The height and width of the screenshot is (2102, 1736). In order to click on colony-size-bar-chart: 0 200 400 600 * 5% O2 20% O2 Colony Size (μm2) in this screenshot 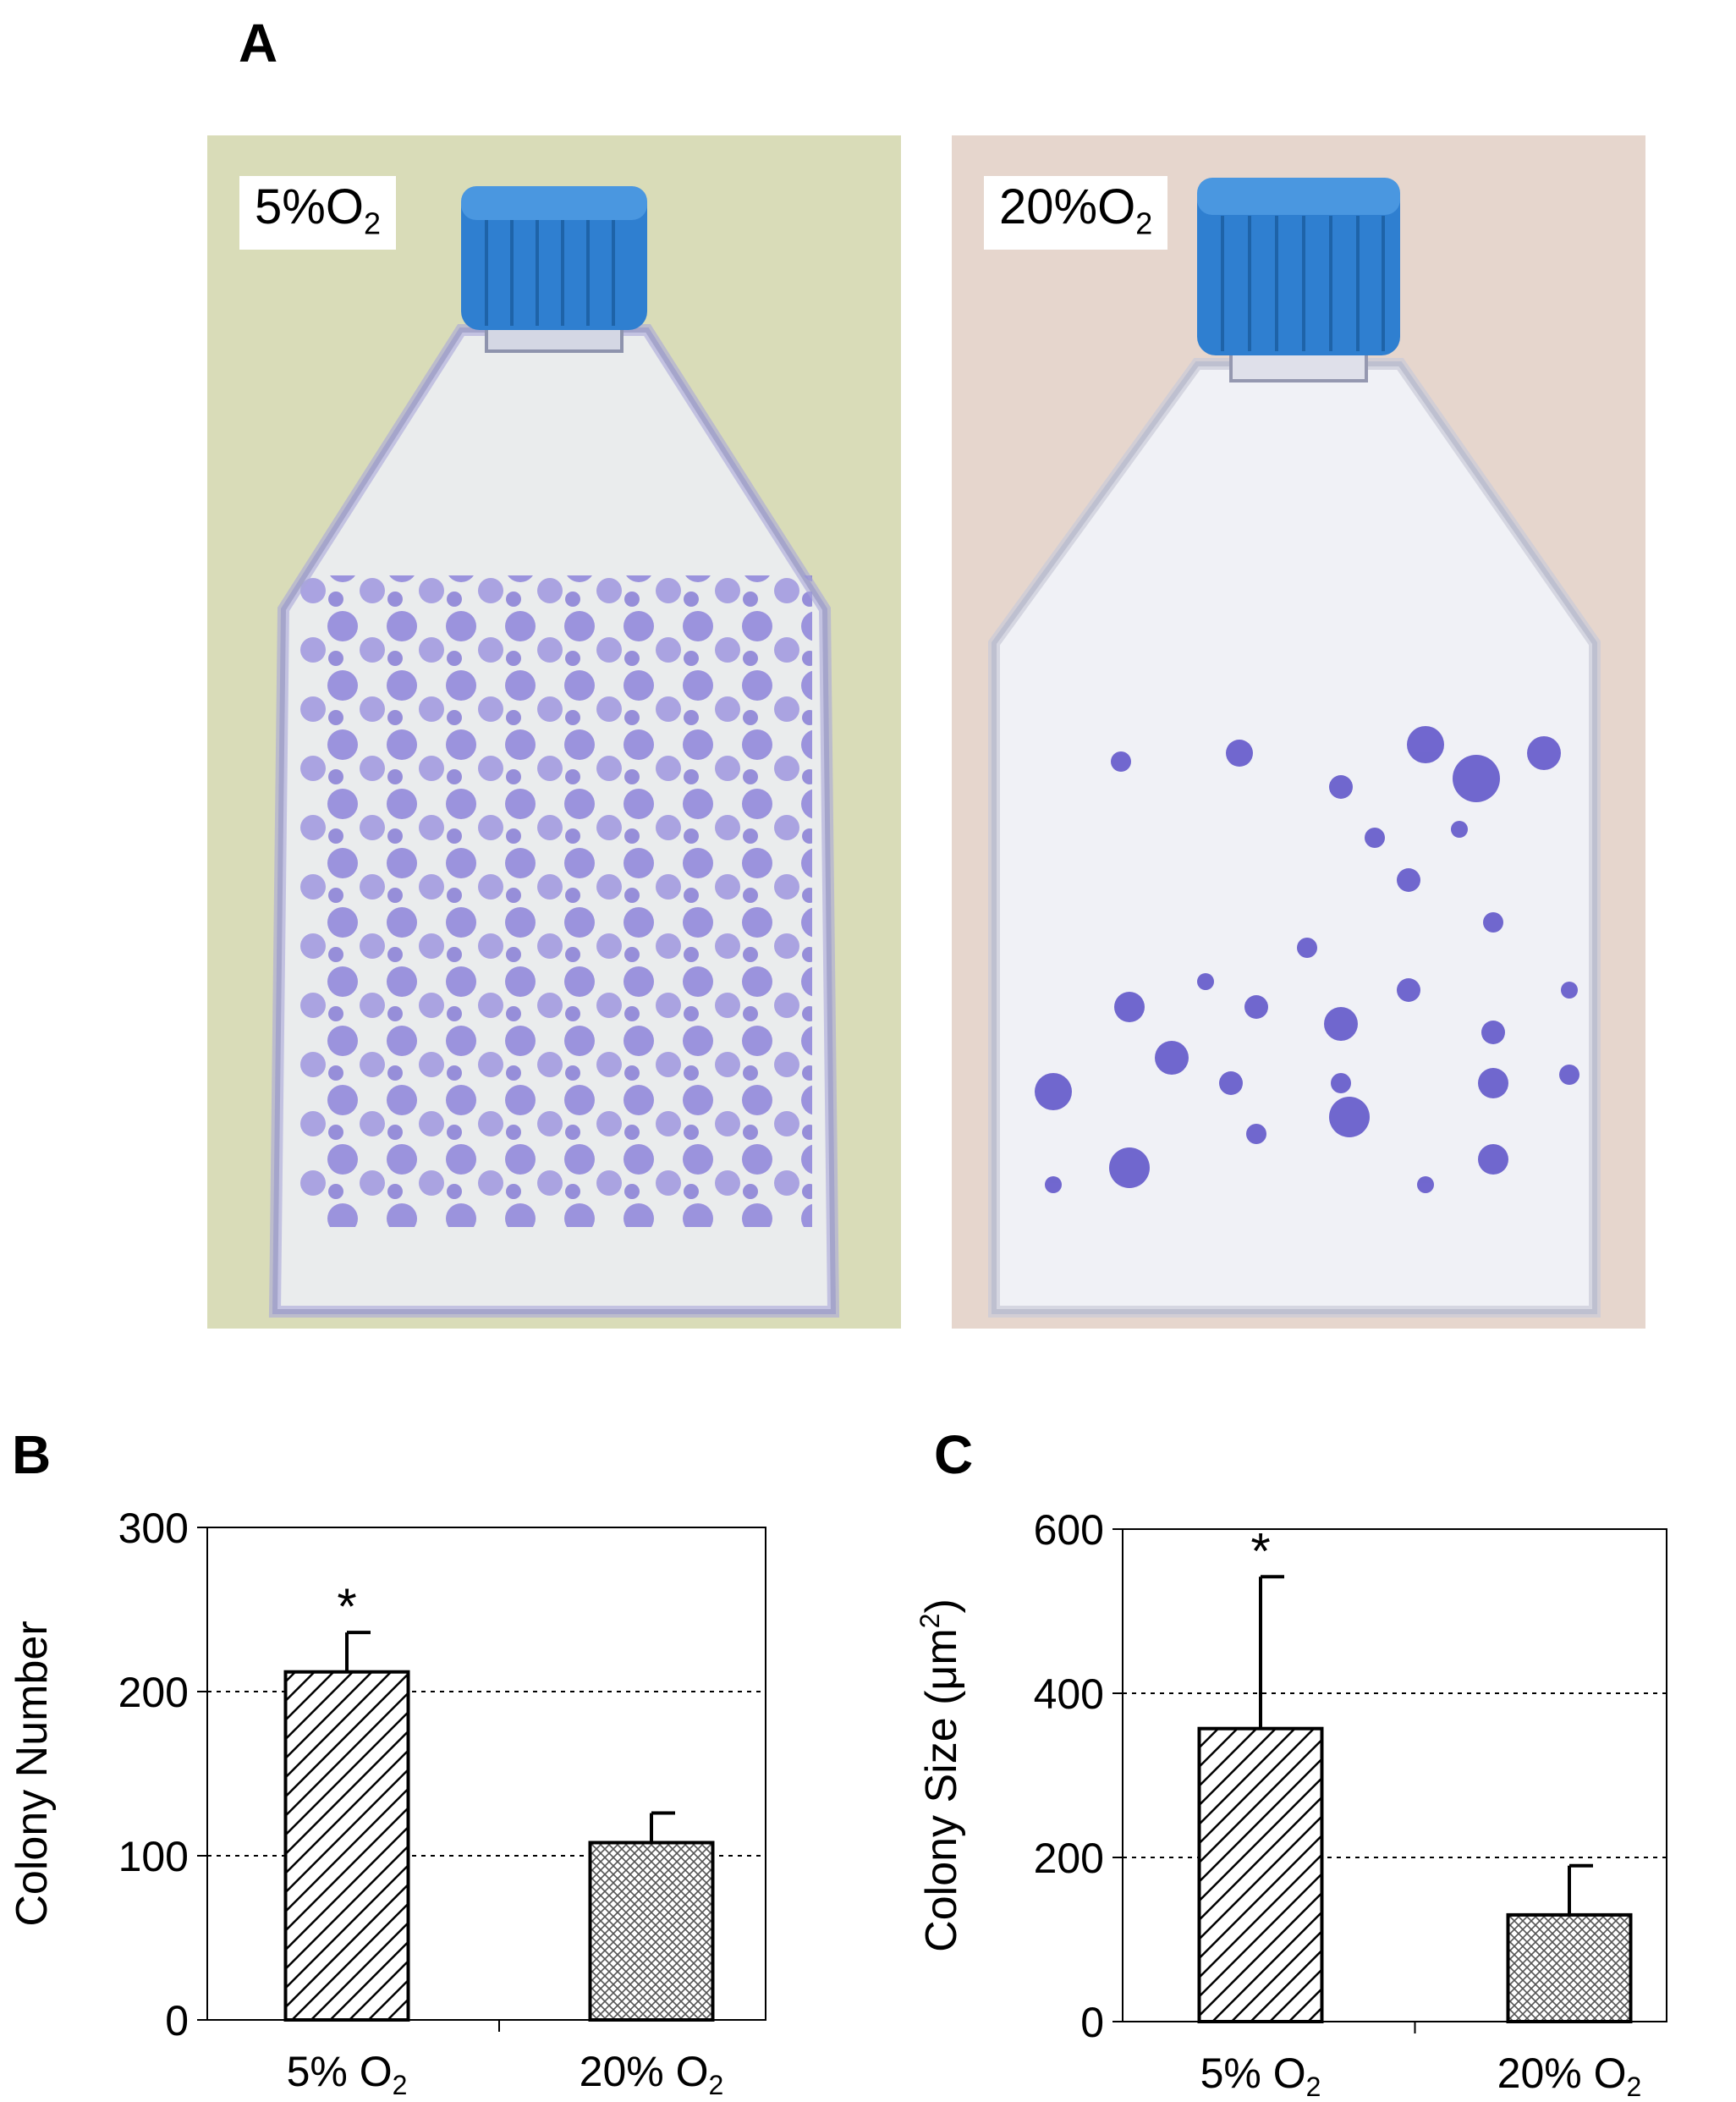, I will do `click(1291, 1804)`.